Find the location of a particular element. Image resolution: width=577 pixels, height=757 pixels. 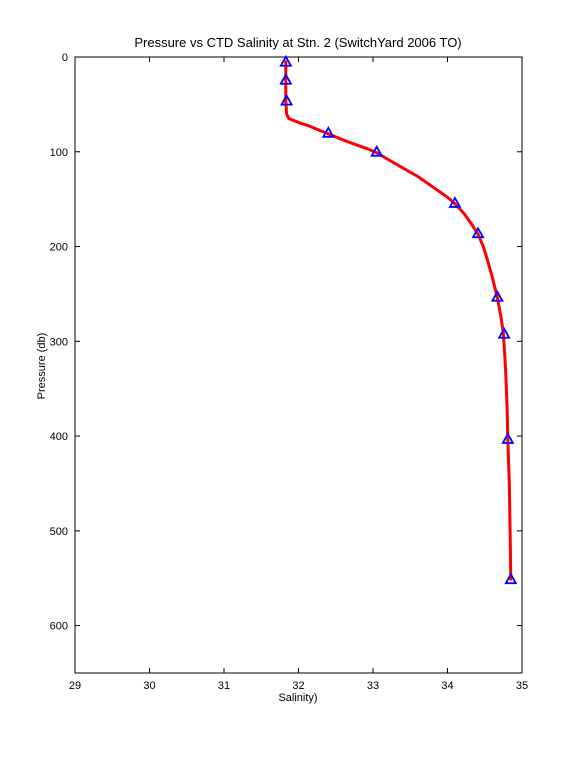

y-axis-label: Pressure (db) is located at coordinates (42, 366).